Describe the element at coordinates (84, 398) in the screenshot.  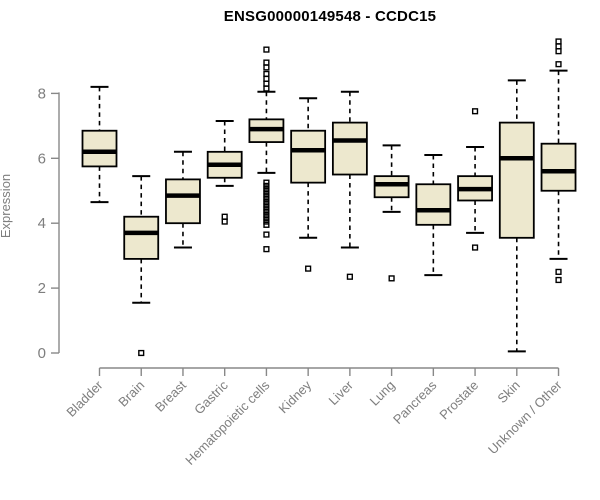
I see `x-tick-label: Bladder` at that location.